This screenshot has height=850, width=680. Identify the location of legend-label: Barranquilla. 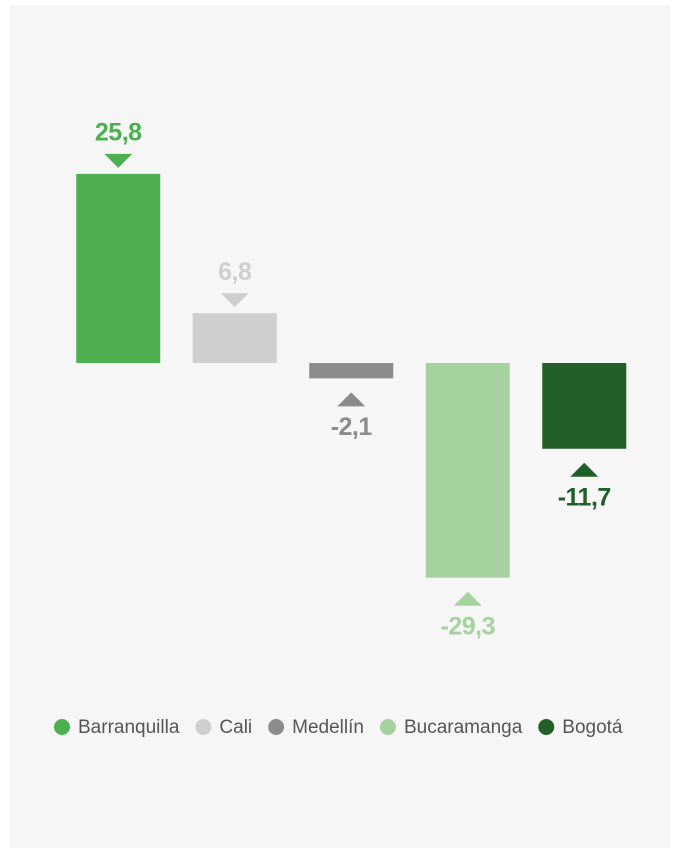
(129, 727).